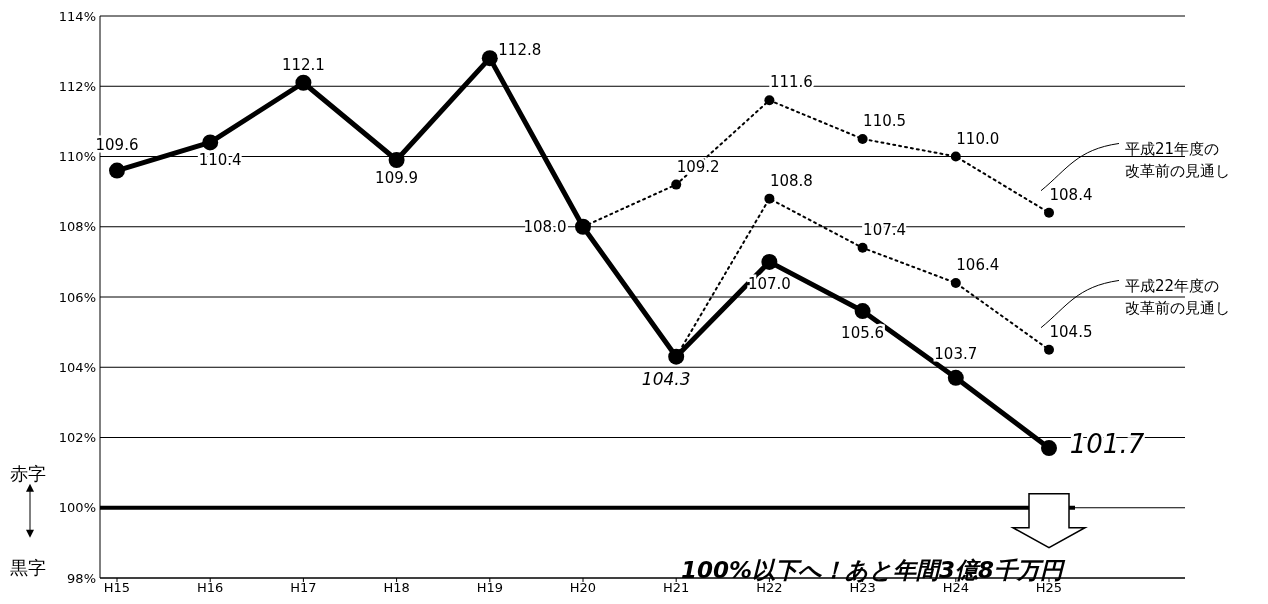  I want to click on y-tick-label: 104%, so click(77, 367).